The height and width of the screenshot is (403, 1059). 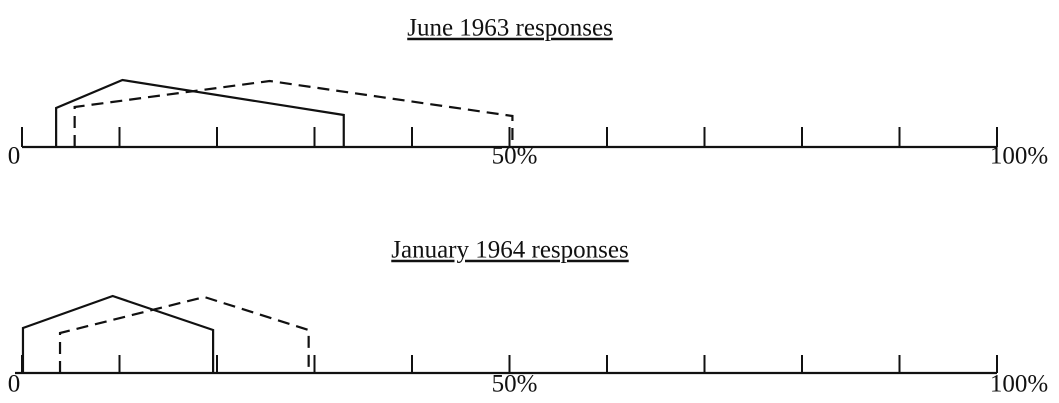 I want to click on chart-title: January 1964 responses, so click(x=509, y=250).